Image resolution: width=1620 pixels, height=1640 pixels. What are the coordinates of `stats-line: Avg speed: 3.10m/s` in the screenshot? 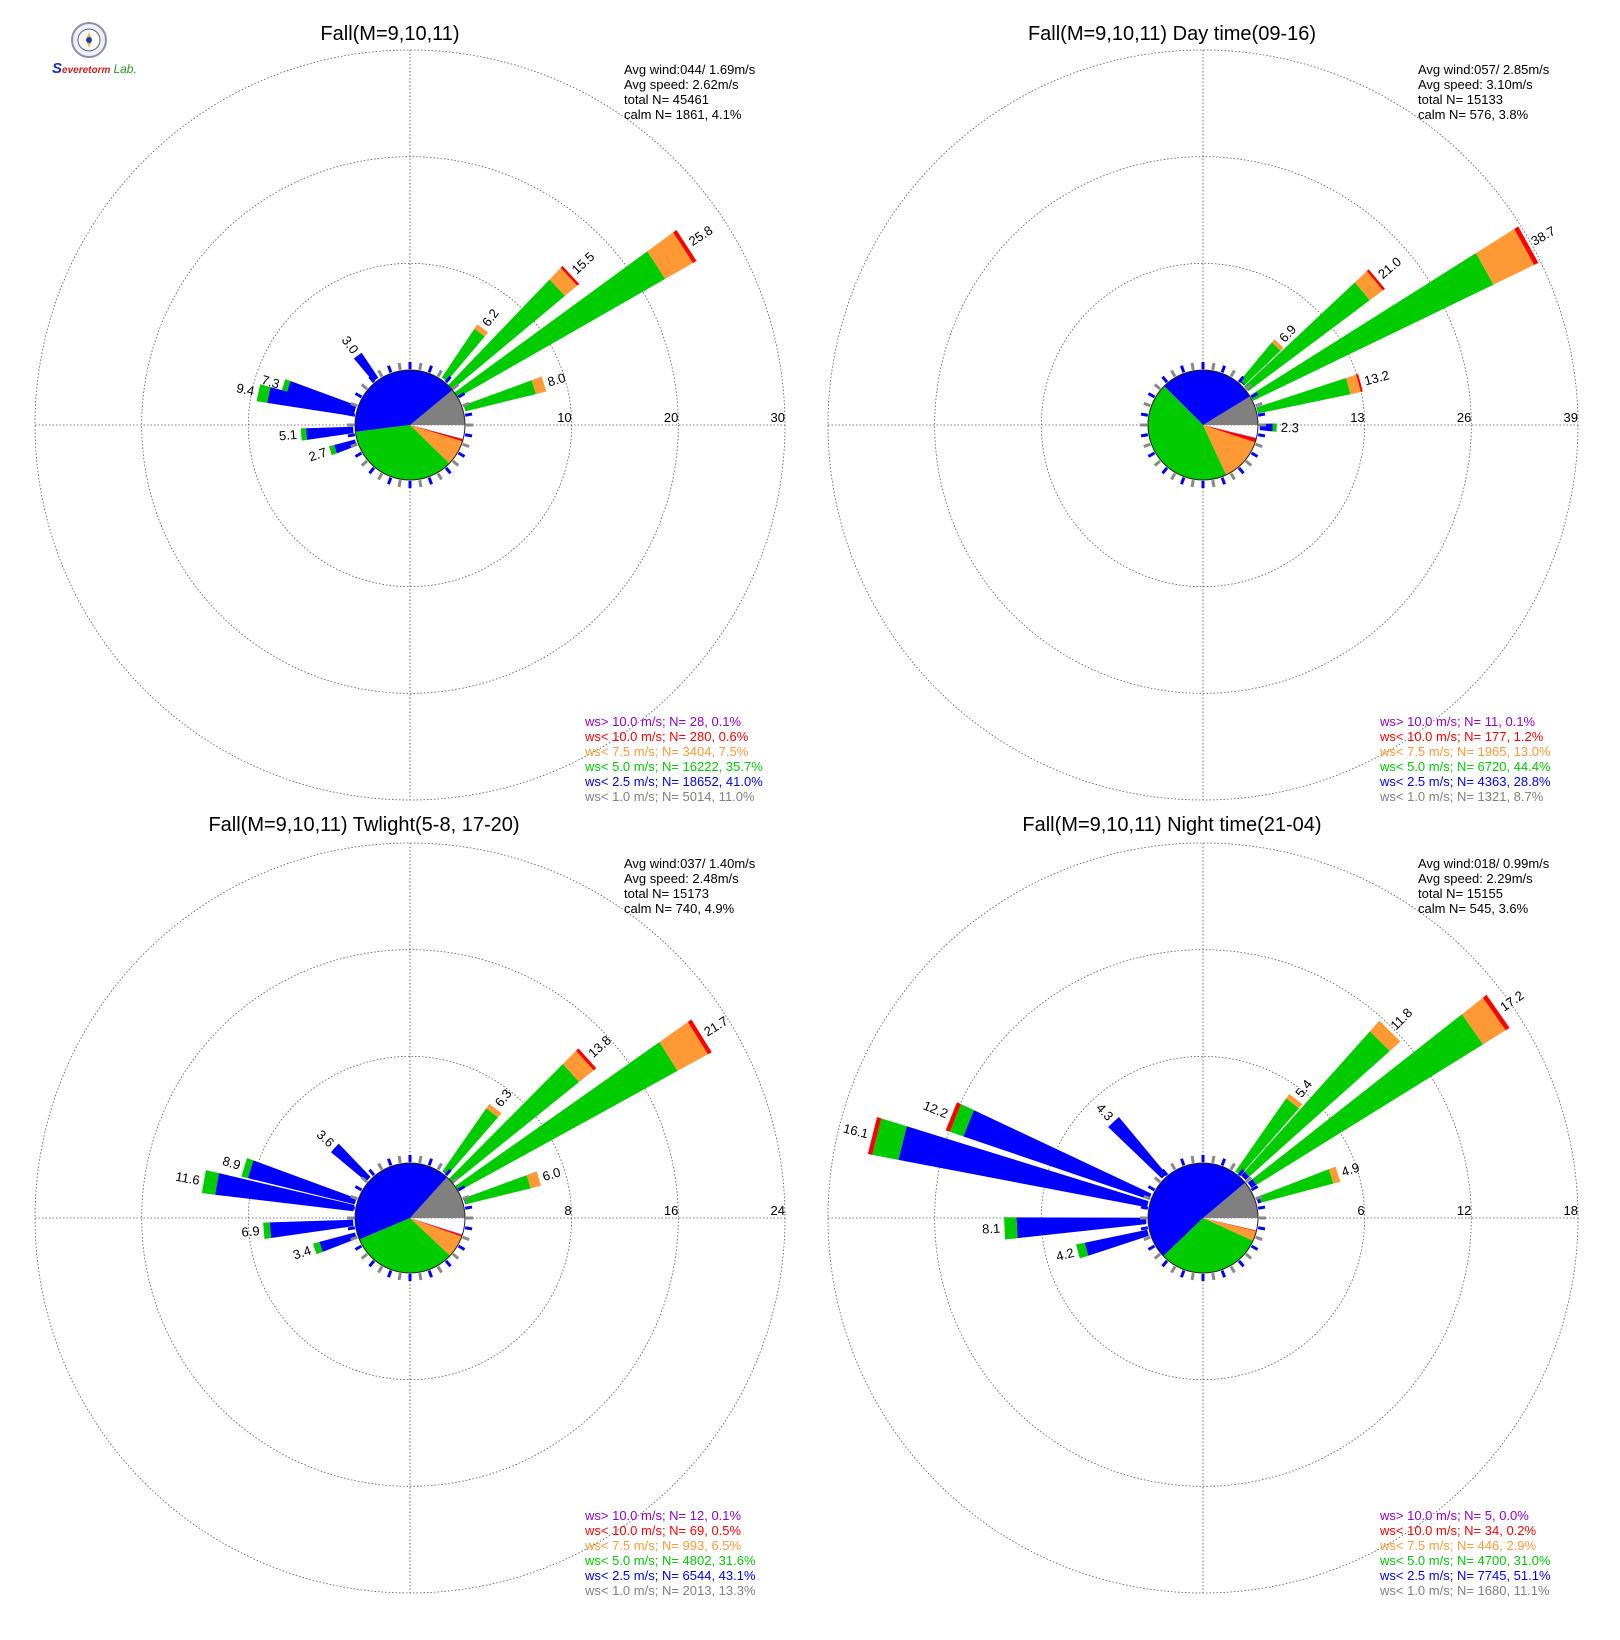 It's located at (1475, 84).